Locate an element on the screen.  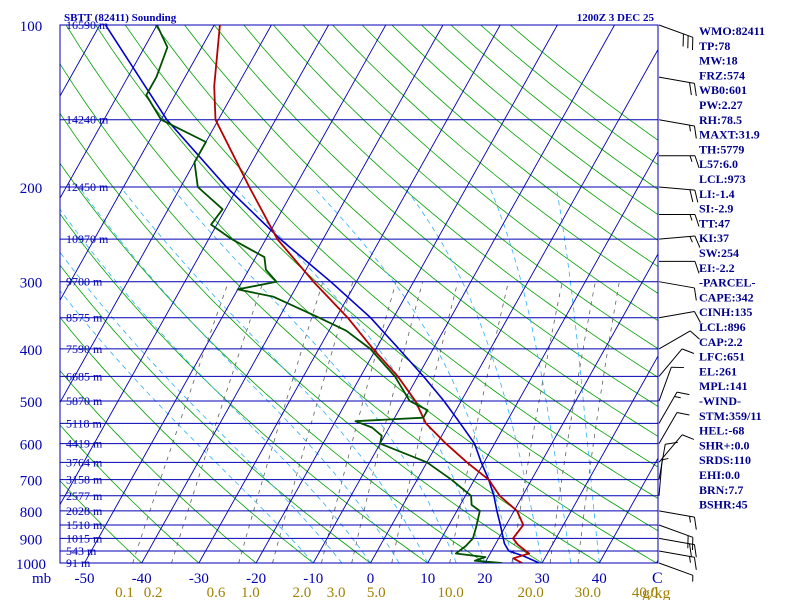
index-entry: EL:261 is located at coordinates (718, 371).